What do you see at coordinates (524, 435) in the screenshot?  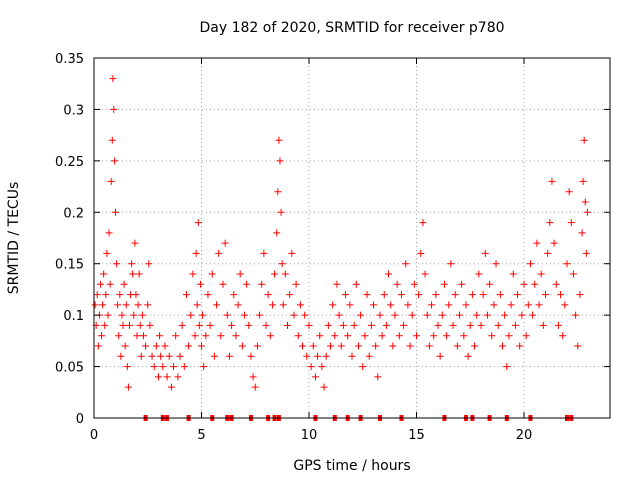 I see `x-tick-label: 20` at bounding box center [524, 435].